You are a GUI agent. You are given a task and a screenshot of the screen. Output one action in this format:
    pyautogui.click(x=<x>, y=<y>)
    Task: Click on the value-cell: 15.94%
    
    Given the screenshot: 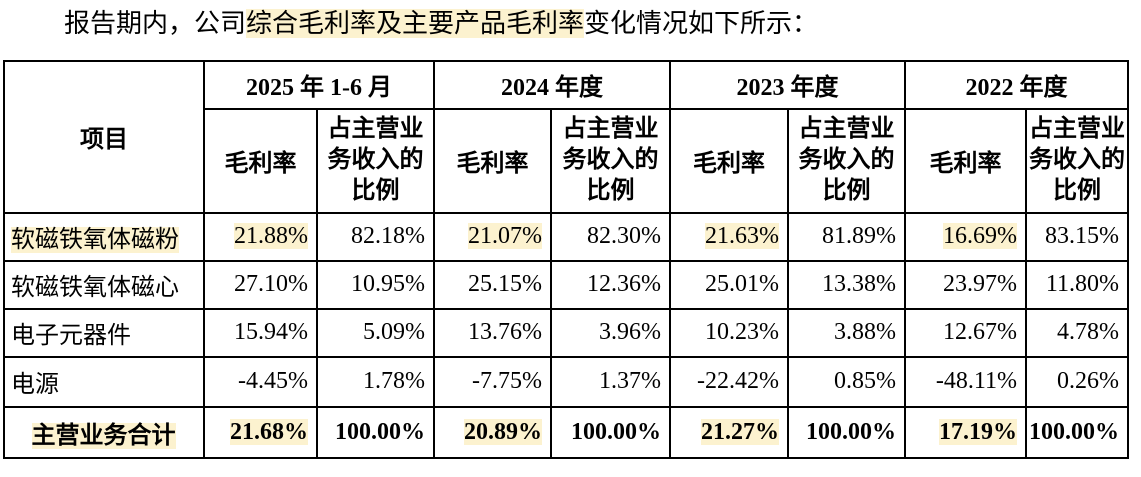 What is the action you would take?
    pyautogui.click(x=260, y=332)
    